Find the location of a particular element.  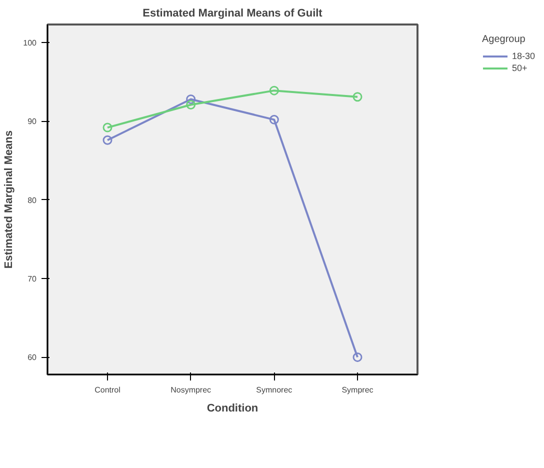

chart-title: Estimated Marginal Means of Guilt is located at coordinates (232, 14).